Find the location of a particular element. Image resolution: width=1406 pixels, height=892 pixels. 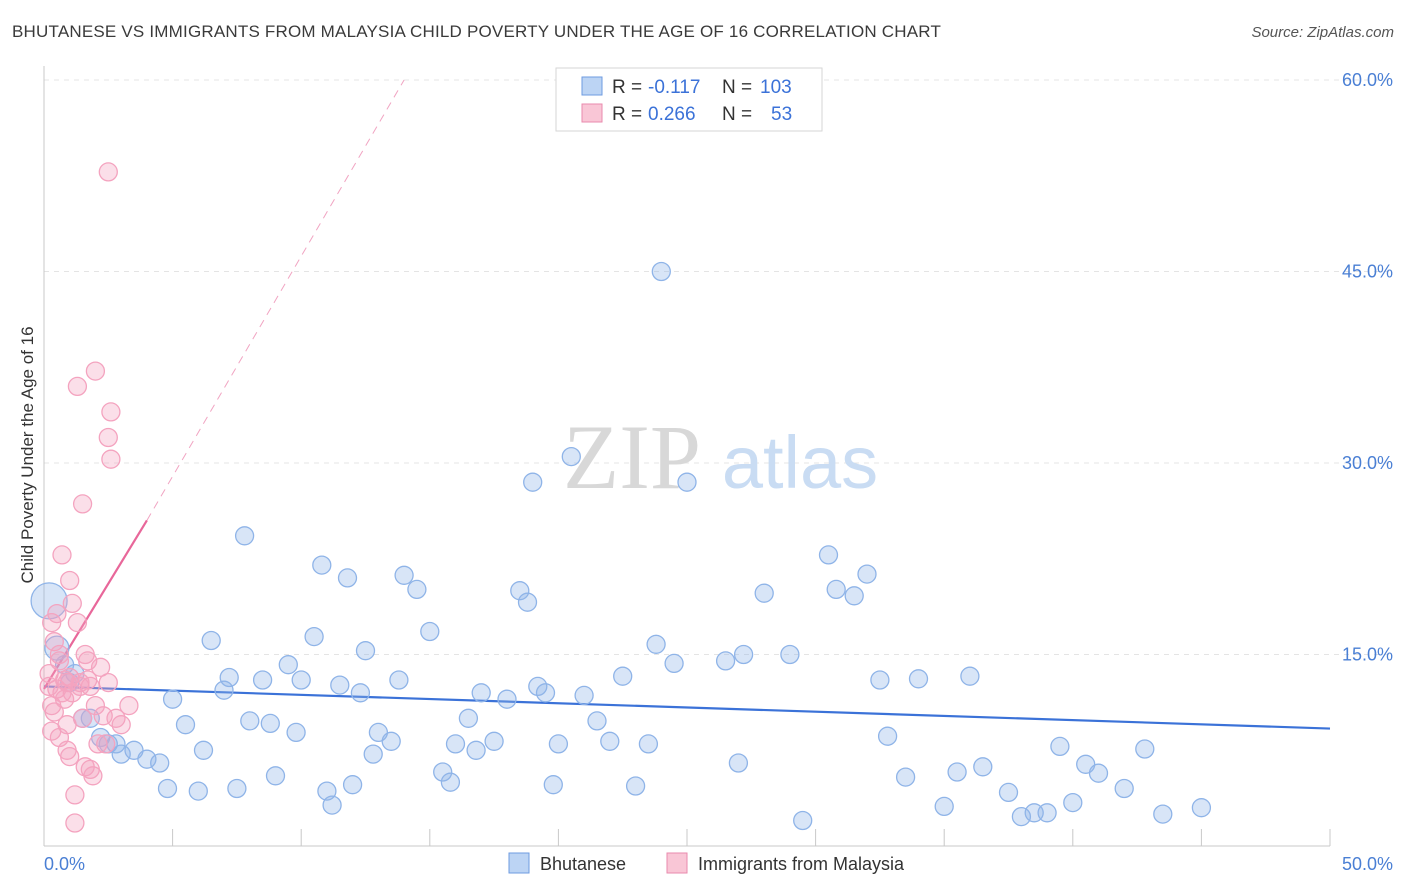

legend-swatch-bhutanese is located at coordinates (519, 863).